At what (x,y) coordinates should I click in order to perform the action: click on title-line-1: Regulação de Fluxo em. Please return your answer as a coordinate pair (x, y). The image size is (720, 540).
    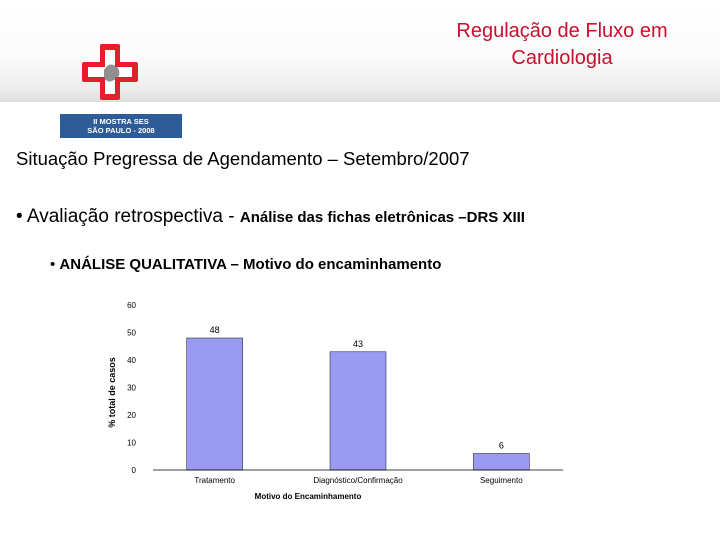
    Looking at the image, I should click on (562, 31).